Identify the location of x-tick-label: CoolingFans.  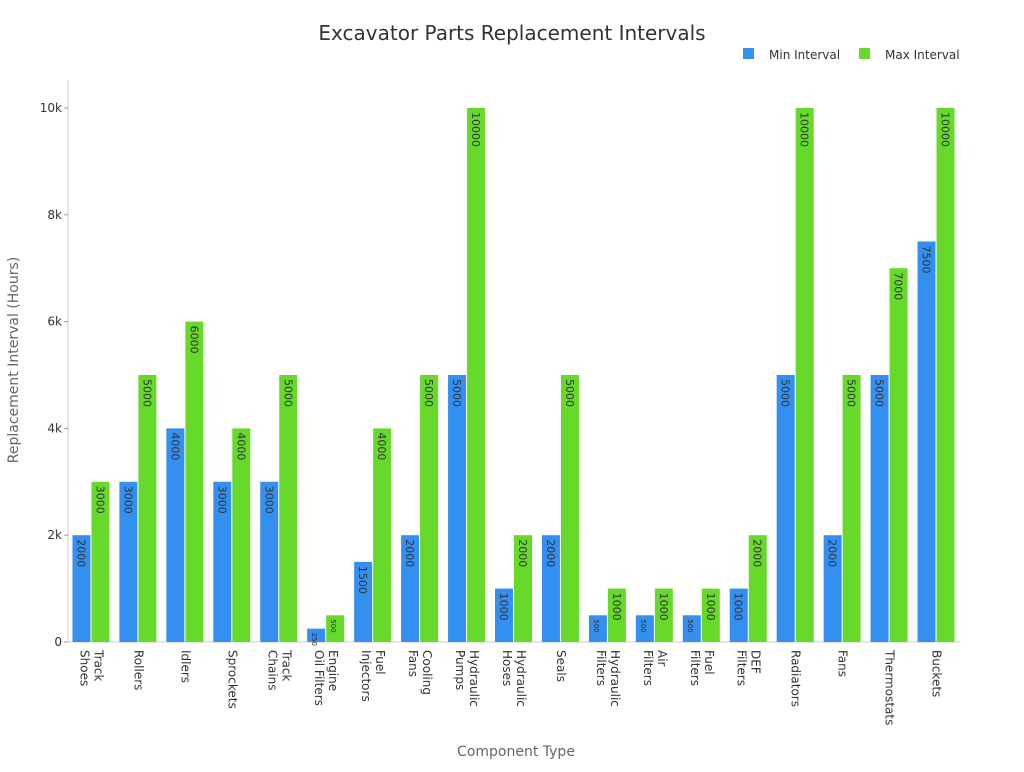
(420, 672).